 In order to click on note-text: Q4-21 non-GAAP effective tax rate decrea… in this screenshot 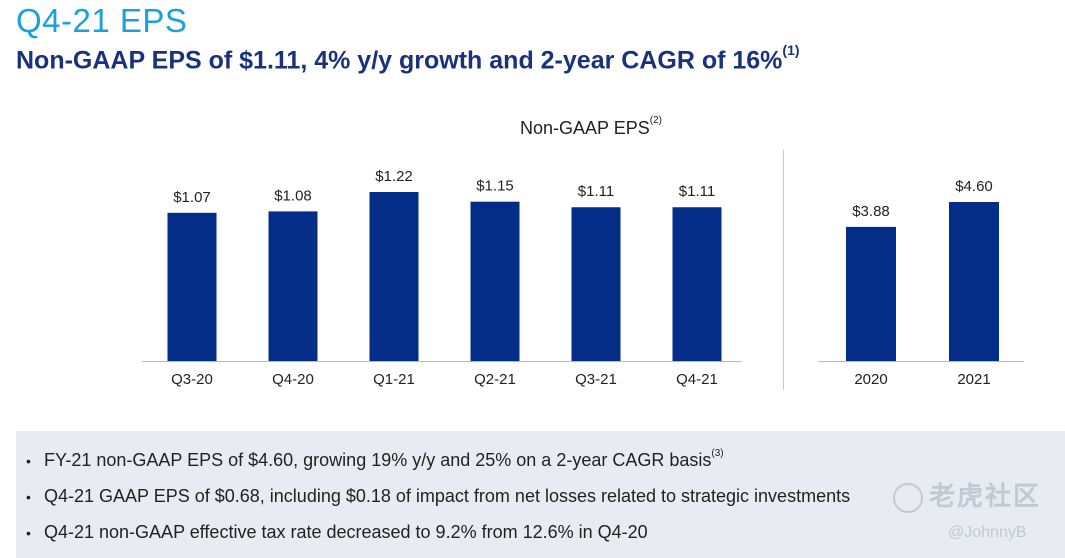, I will do `click(346, 532)`.